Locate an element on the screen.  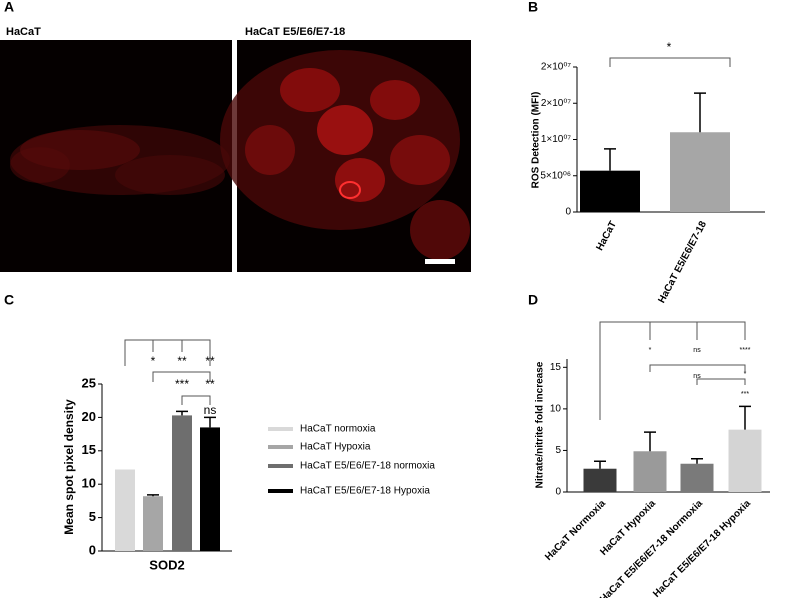
x-tick-label: SOD2 is located at coordinates (166, 564).